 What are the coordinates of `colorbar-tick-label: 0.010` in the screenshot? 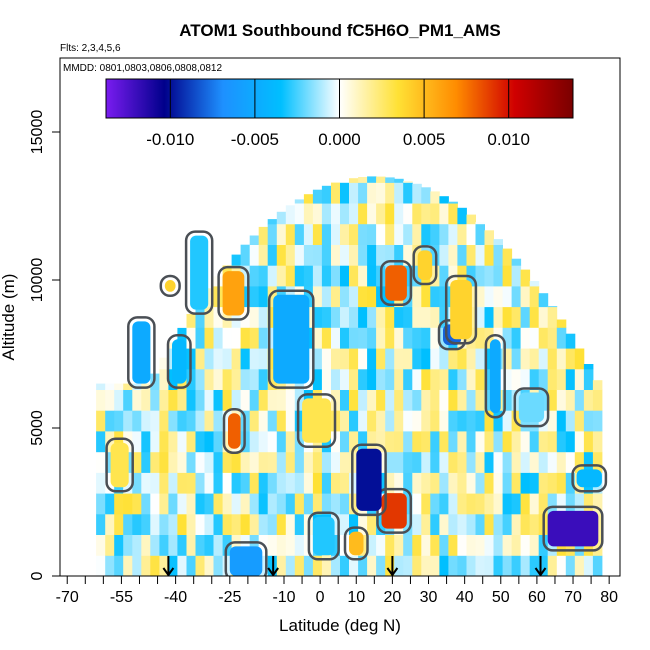 It's located at (508, 139).